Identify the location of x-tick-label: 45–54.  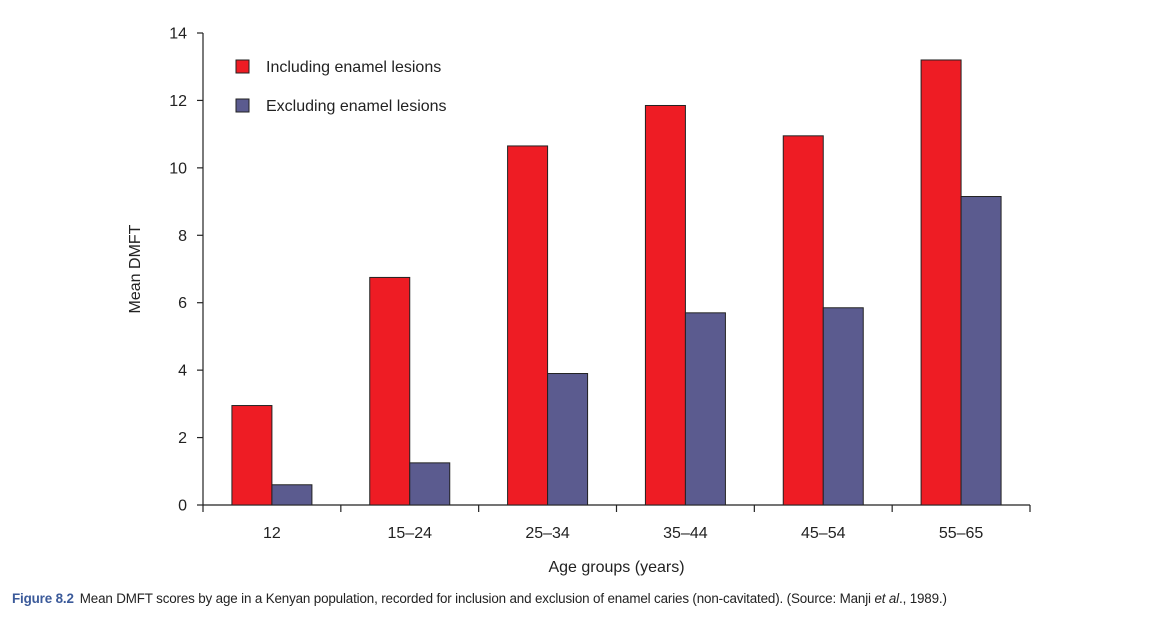
(823, 533).